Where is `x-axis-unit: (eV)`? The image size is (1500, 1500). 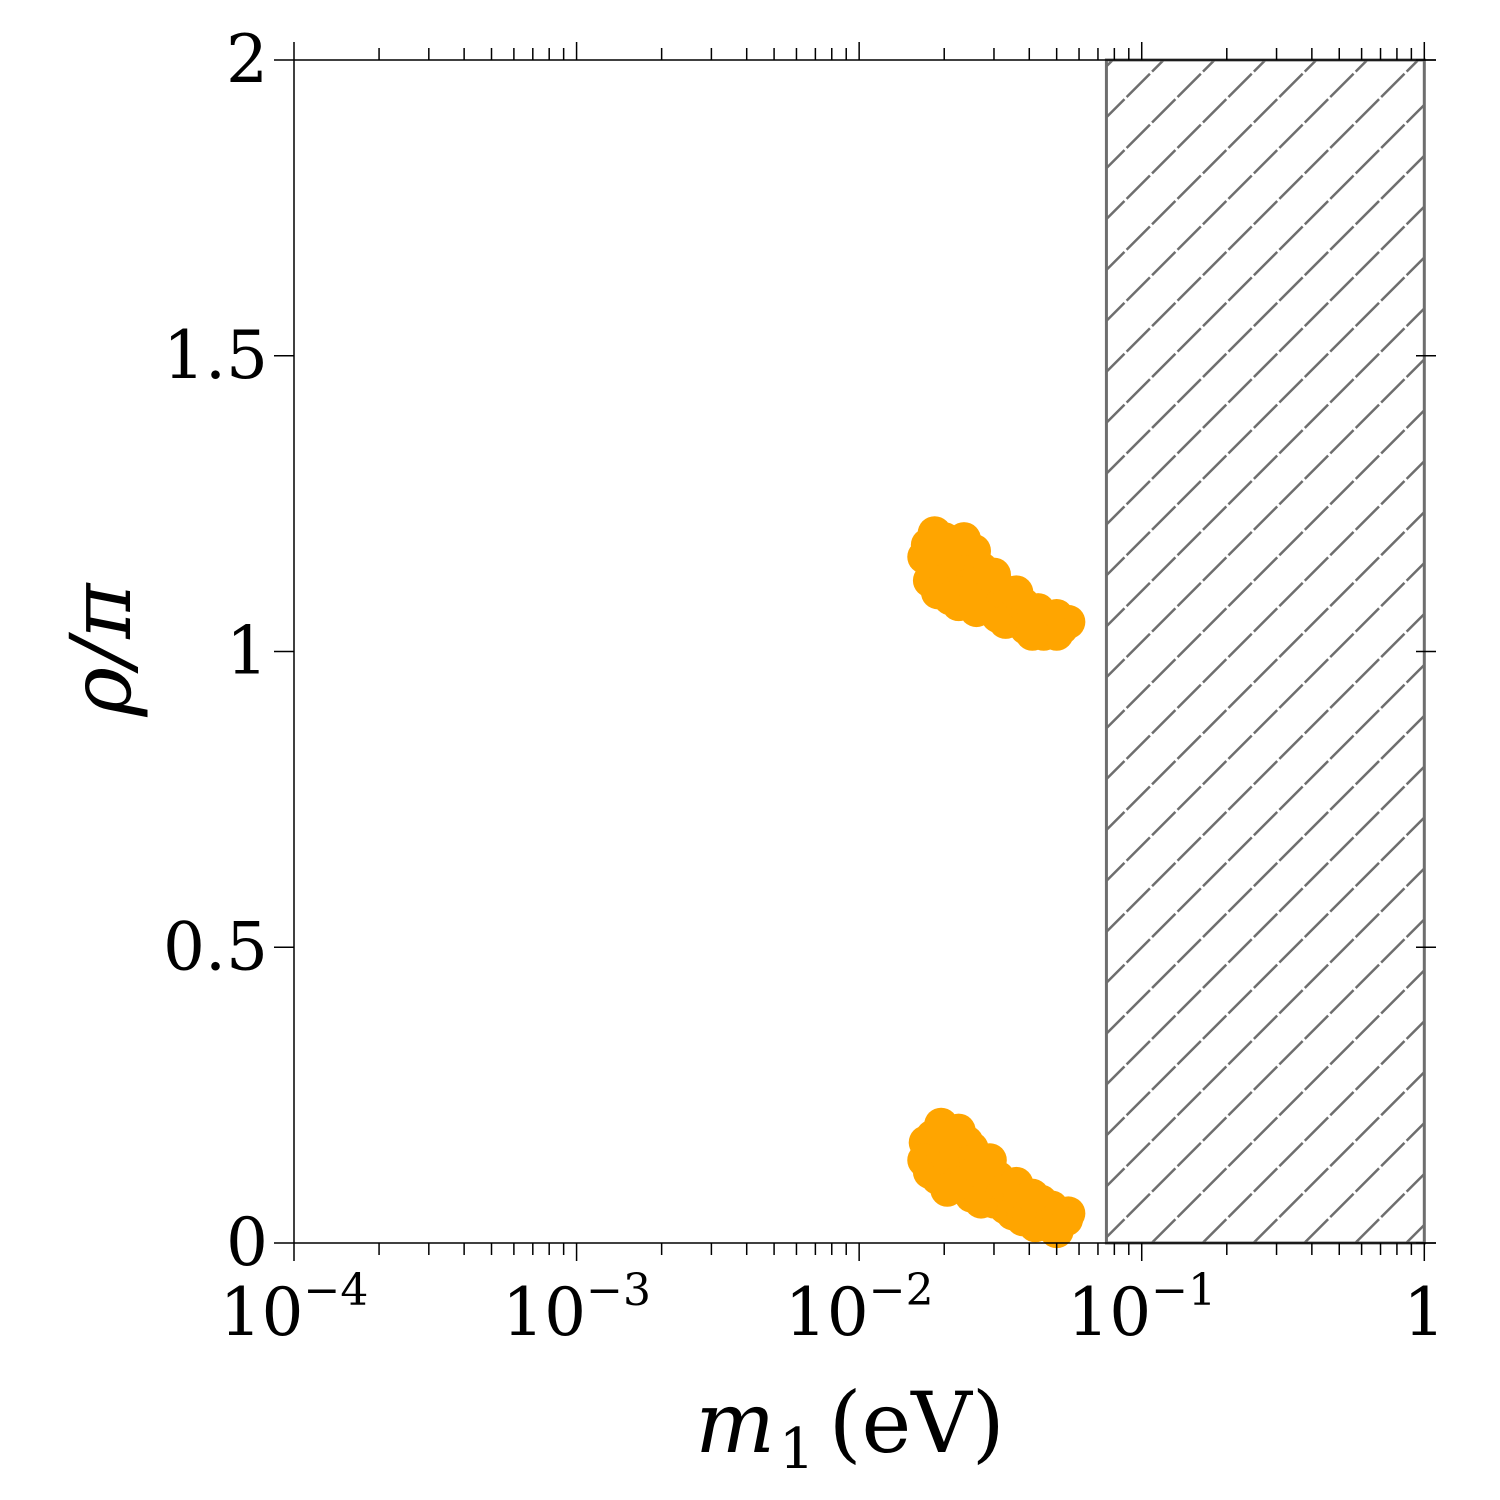 x-axis-unit: (eV) is located at coordinates (917, 1423).